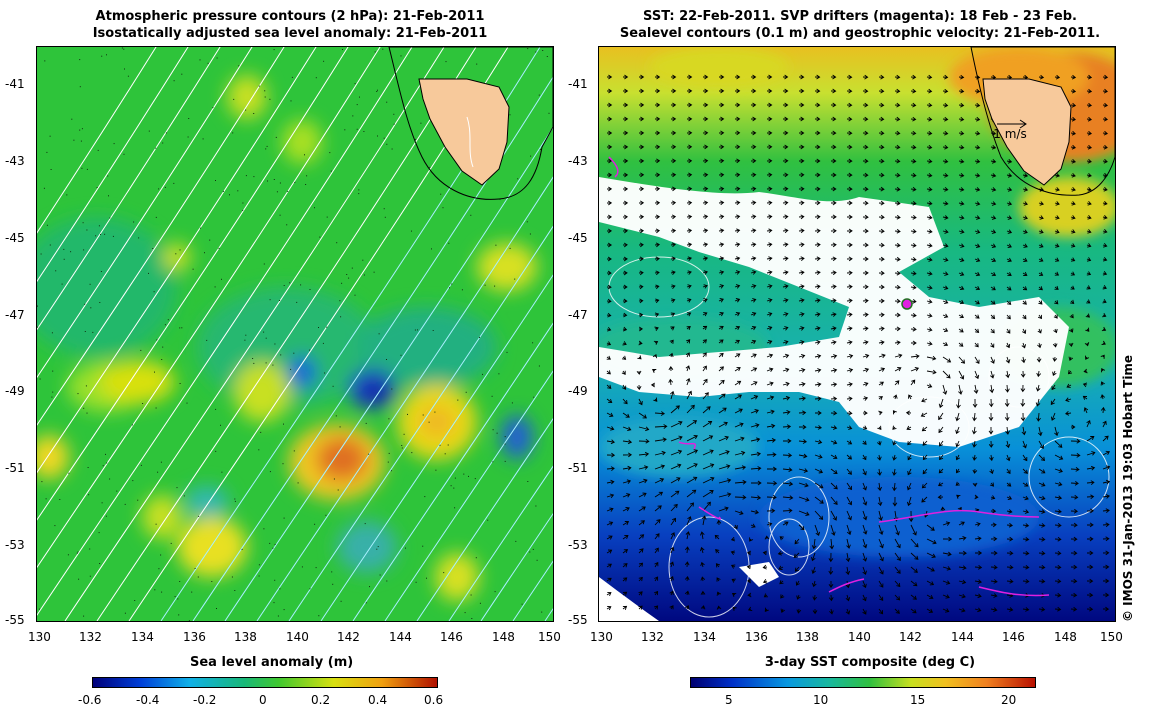 The width and height of the screenshot is (1150, 710). Describe the element at coordinates (39, 637) in the screenshot. I see `left-x-tick: 130` at that location.